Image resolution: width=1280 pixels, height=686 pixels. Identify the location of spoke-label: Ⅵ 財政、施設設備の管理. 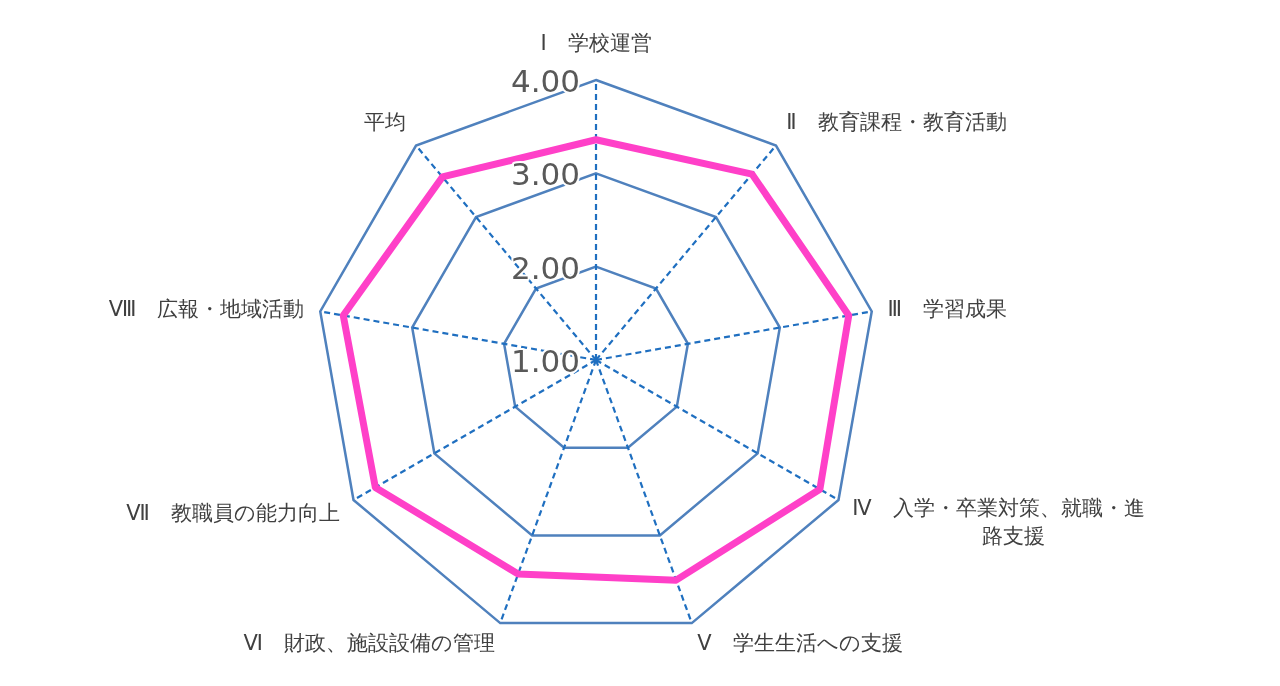
(369, 643).